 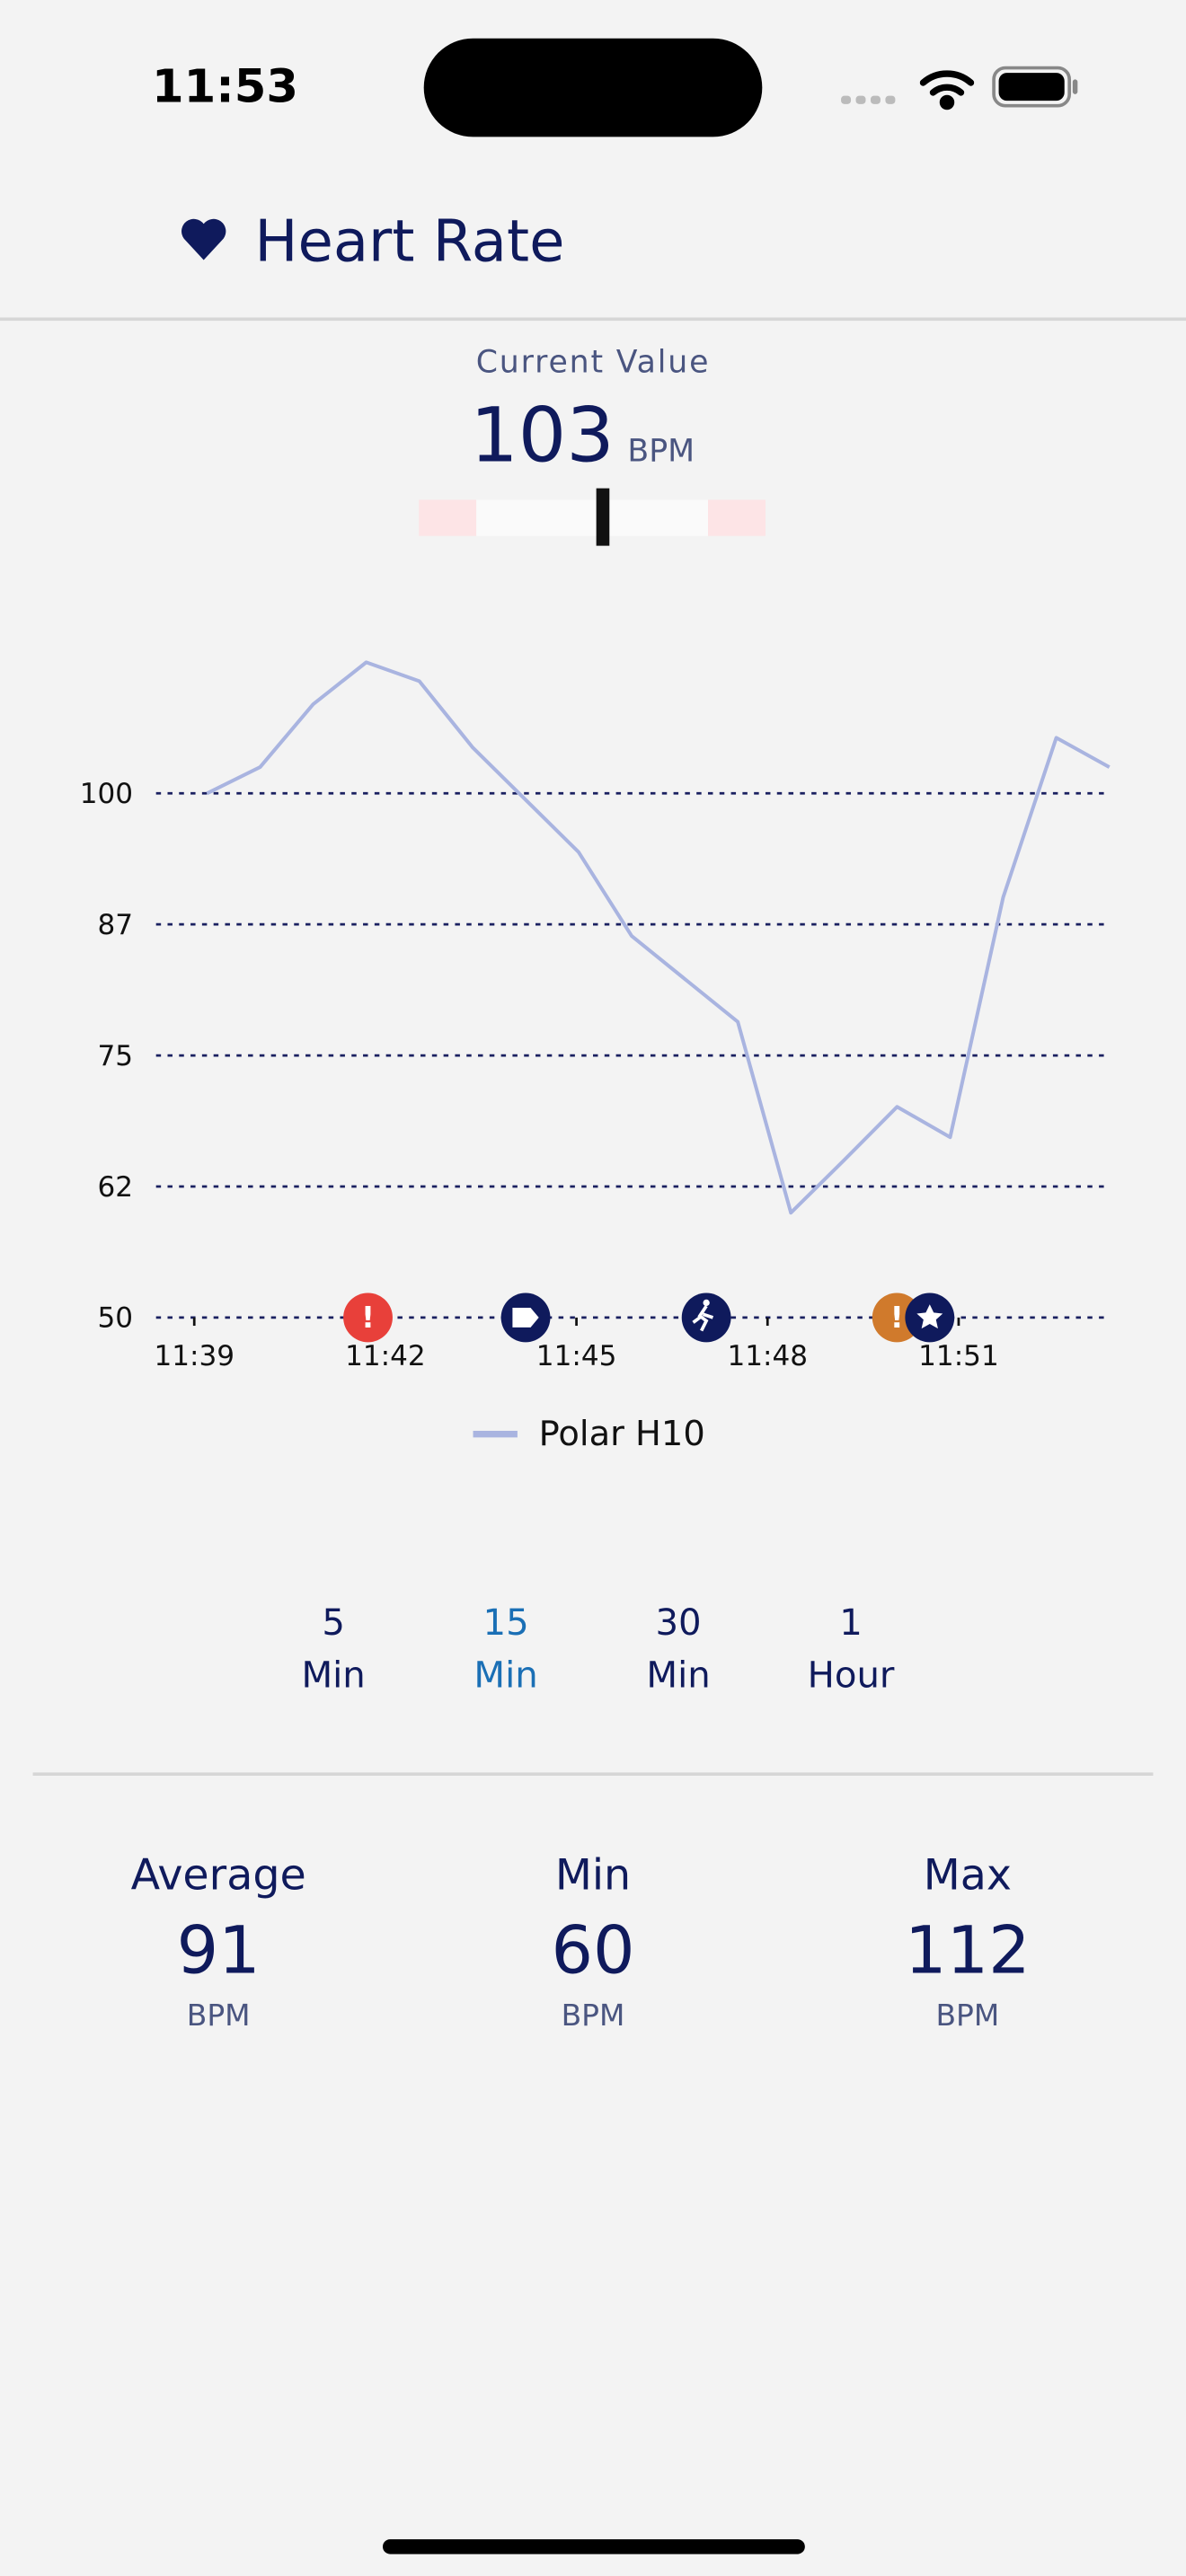 What do you see at coordinates (851, 1649) in the screenshot?
I see `range-option: 1 Hour` at bounding box center [851, 1649].